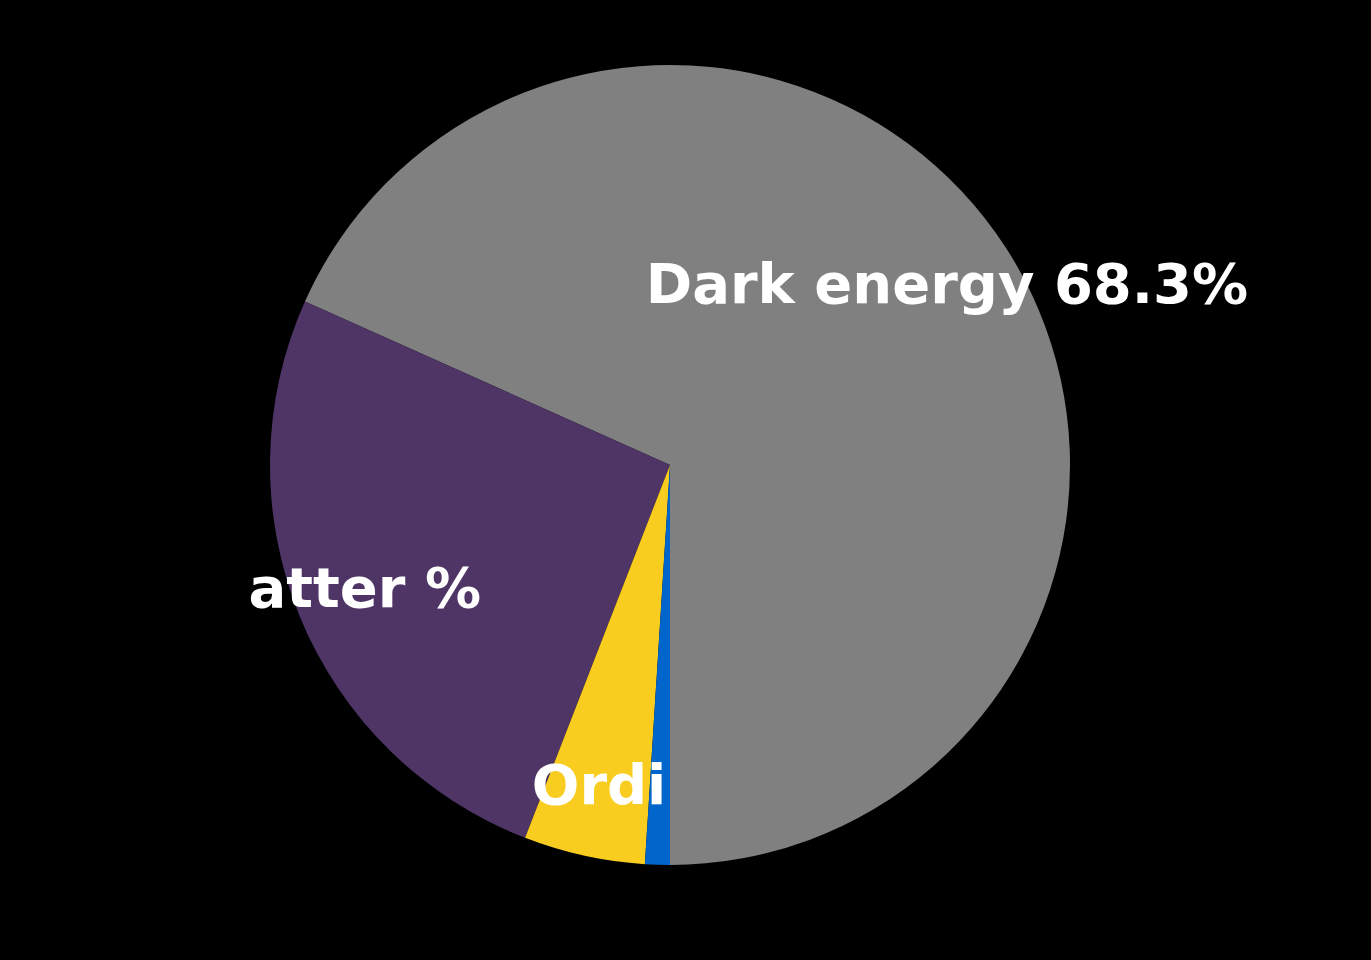 The image size is (1371, 960). What do you see at coordinates (364, 588) in the screenshot?
I see `slice-label: atter %` at bounding box center [364, 588].